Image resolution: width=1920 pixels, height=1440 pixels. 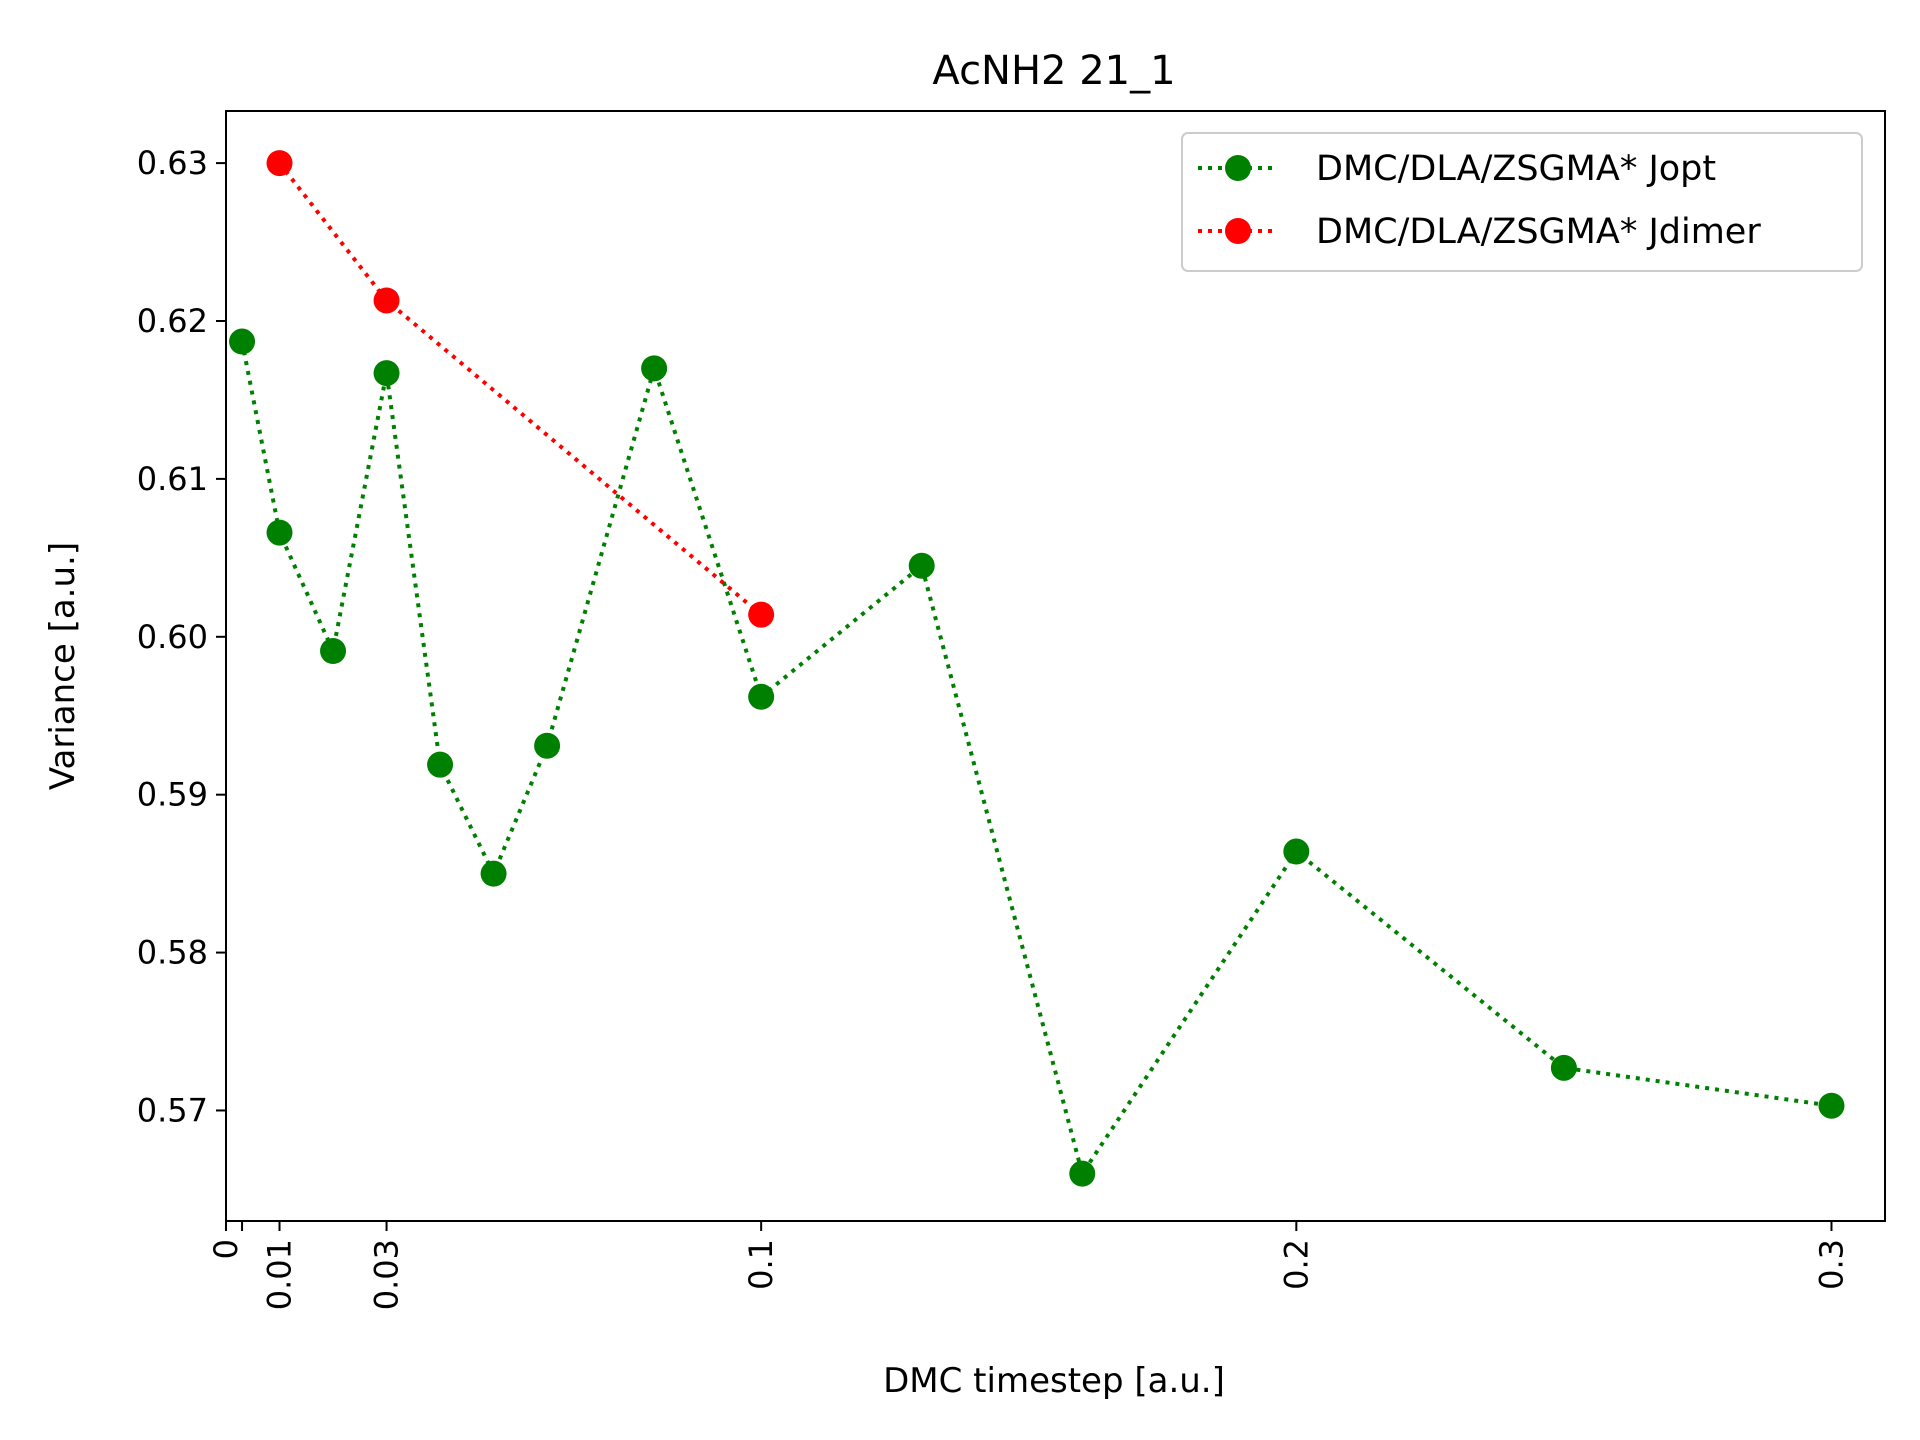 I want to click on y-tick-label: 0.60, so click(x=172, y=637).